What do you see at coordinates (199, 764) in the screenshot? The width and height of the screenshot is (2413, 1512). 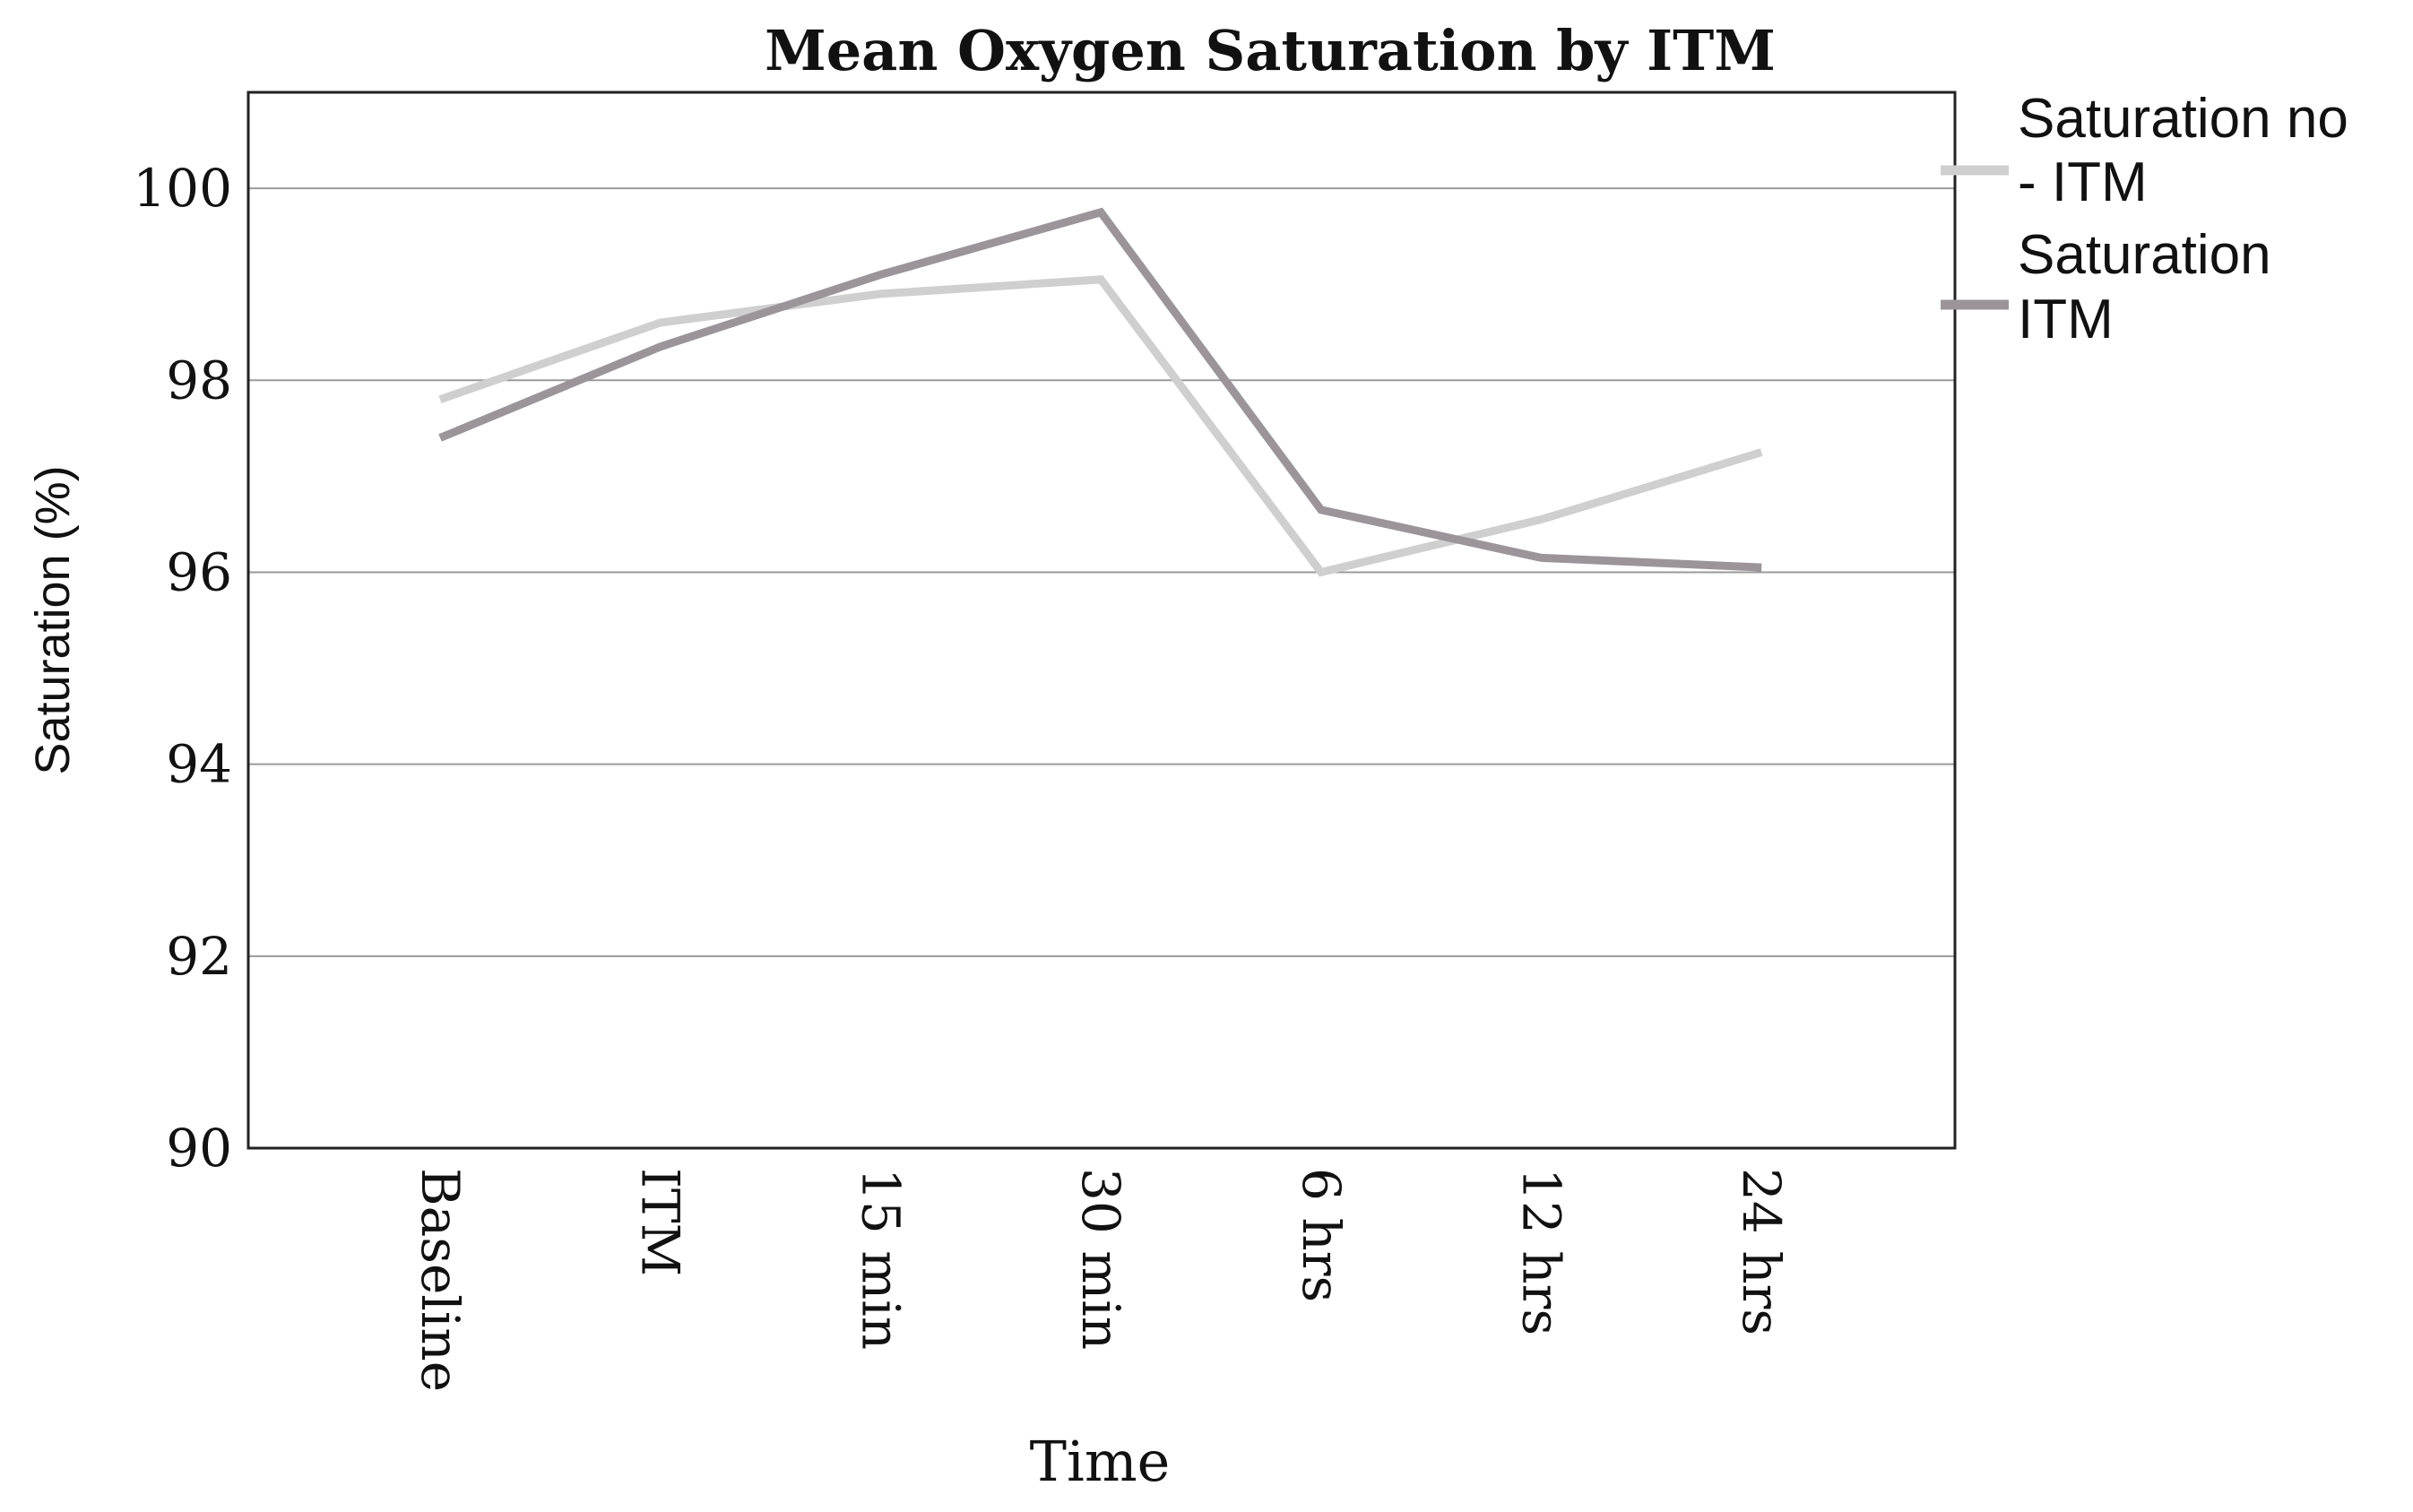 I see `y-tick-label: 94` at bounding box center [199, 764].